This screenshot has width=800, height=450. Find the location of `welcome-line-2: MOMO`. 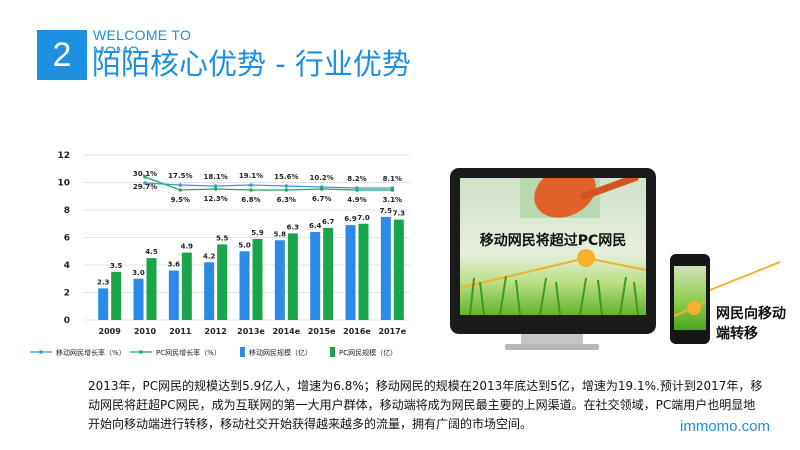

welcome-line-2: MOMO is located at coordinates (116, 47).